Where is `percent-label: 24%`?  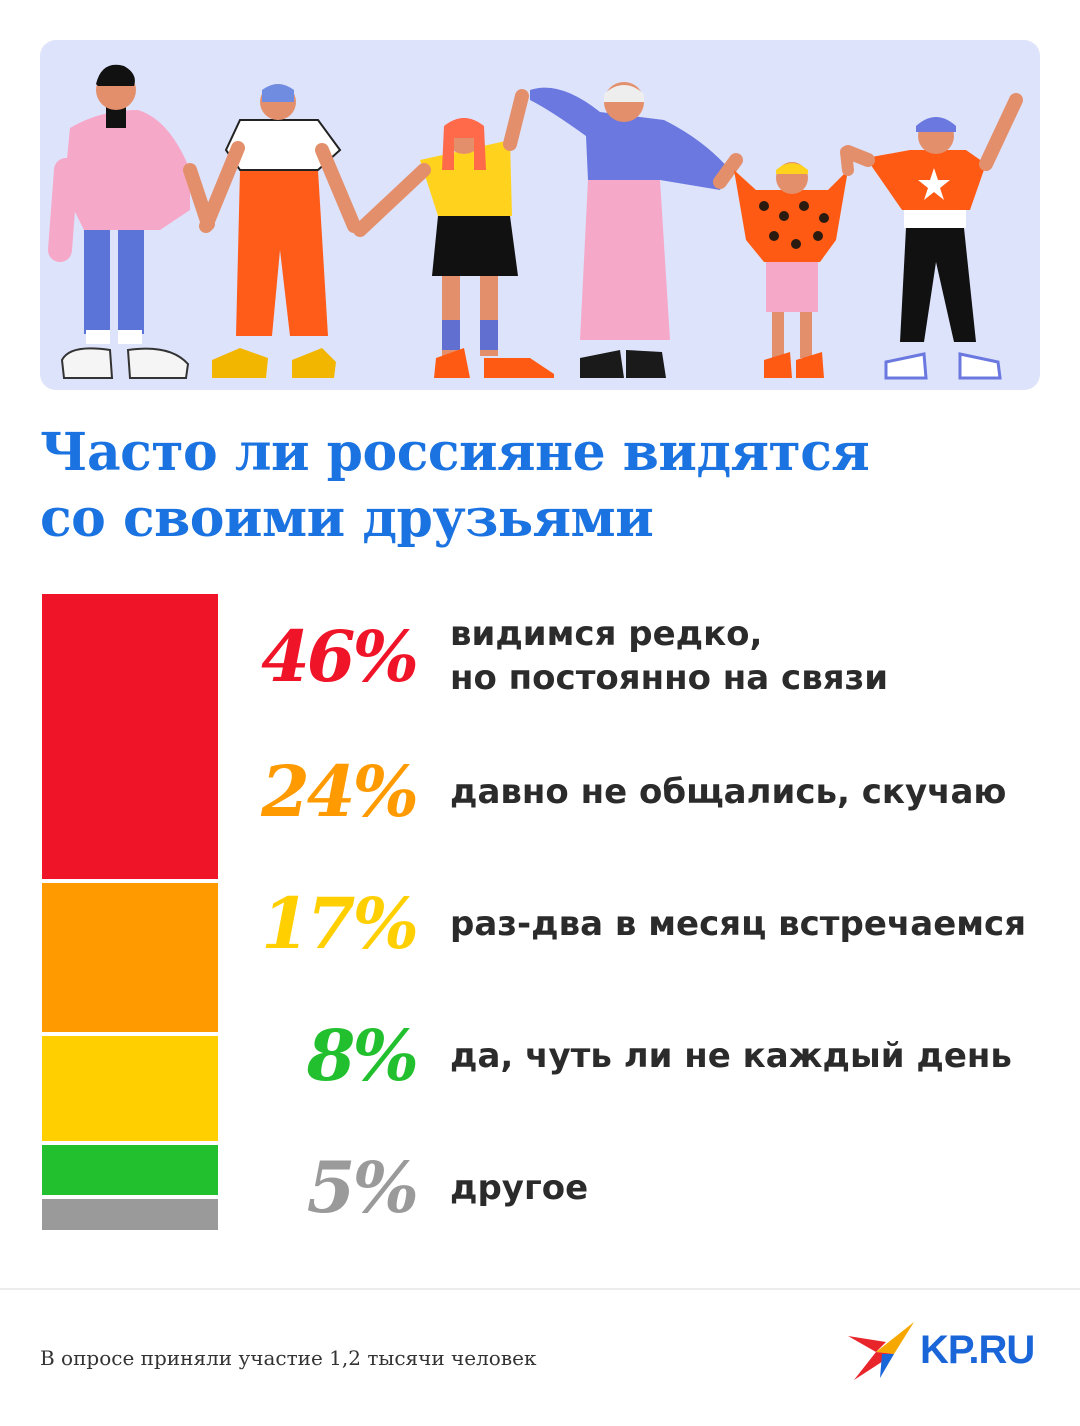
percent-label: 24% is located at coordinates (340, 791).